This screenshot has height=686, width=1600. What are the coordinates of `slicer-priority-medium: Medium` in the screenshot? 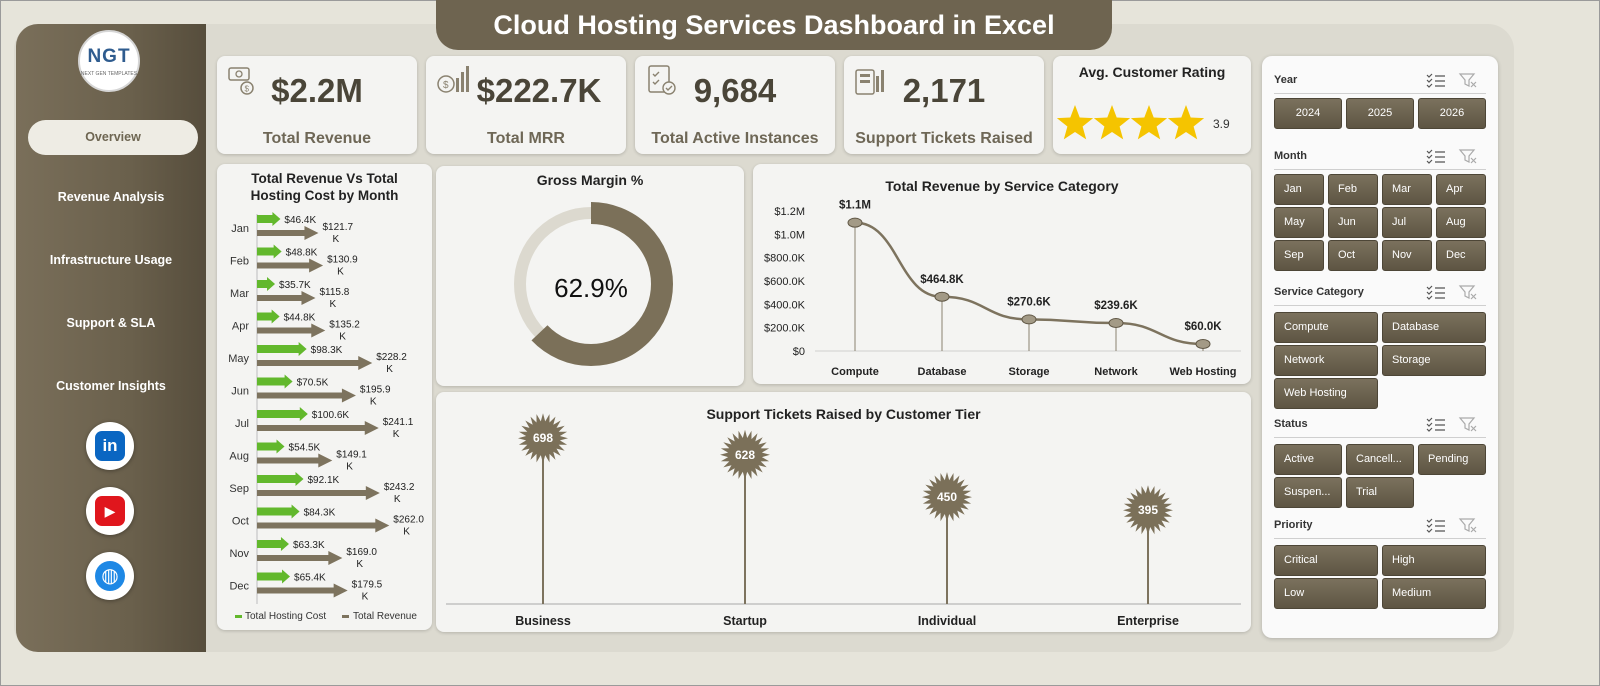 It's located at (1434, 593).